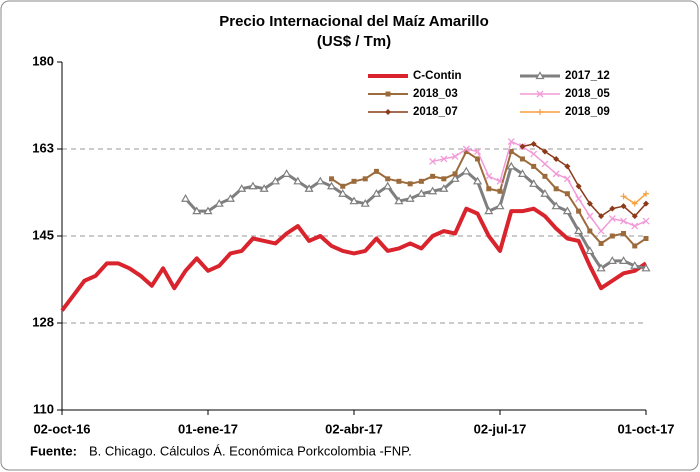  What do you see at coordinates (61, 428) in the screenshot?
I see `x-tick-label: 02-oct-16` at bounding box center [61, 428].